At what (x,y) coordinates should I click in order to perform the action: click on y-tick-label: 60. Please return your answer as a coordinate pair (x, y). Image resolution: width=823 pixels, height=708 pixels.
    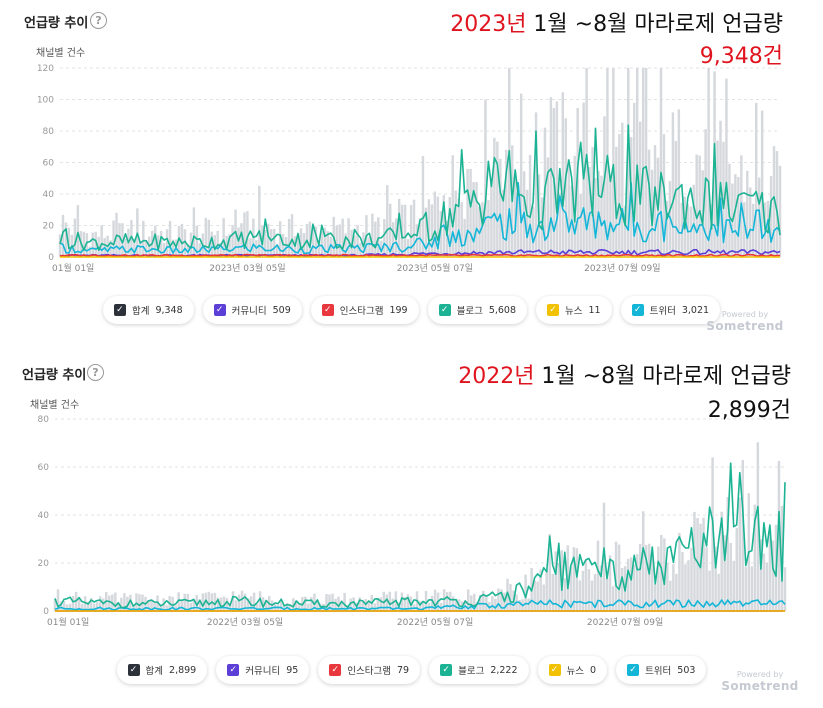
    Looking at the image, I should click on (49, 164).